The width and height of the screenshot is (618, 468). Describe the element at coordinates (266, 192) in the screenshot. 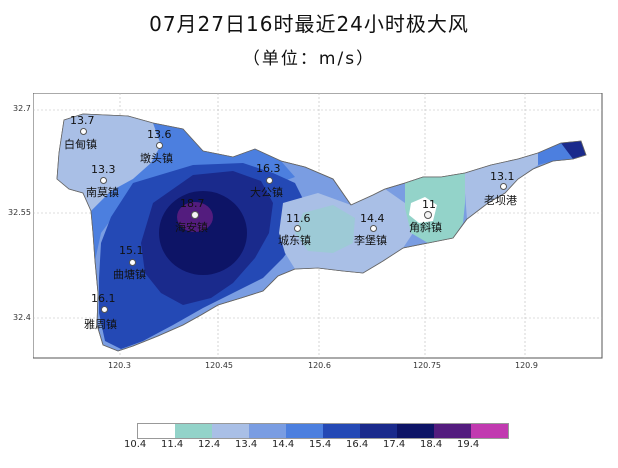

I see `station-name: 大公镇` at that location.